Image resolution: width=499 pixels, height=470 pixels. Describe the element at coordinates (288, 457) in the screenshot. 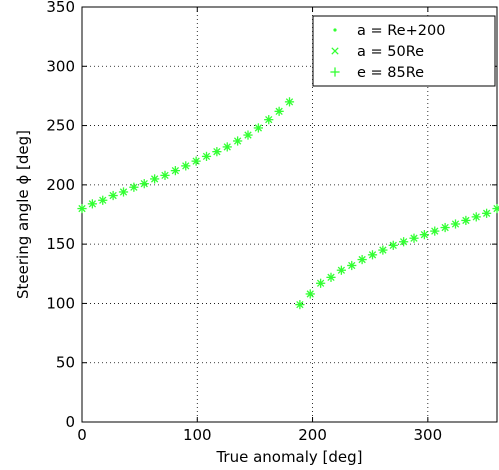

I see `x-axis-label: True anomaly [deg]` at that location.